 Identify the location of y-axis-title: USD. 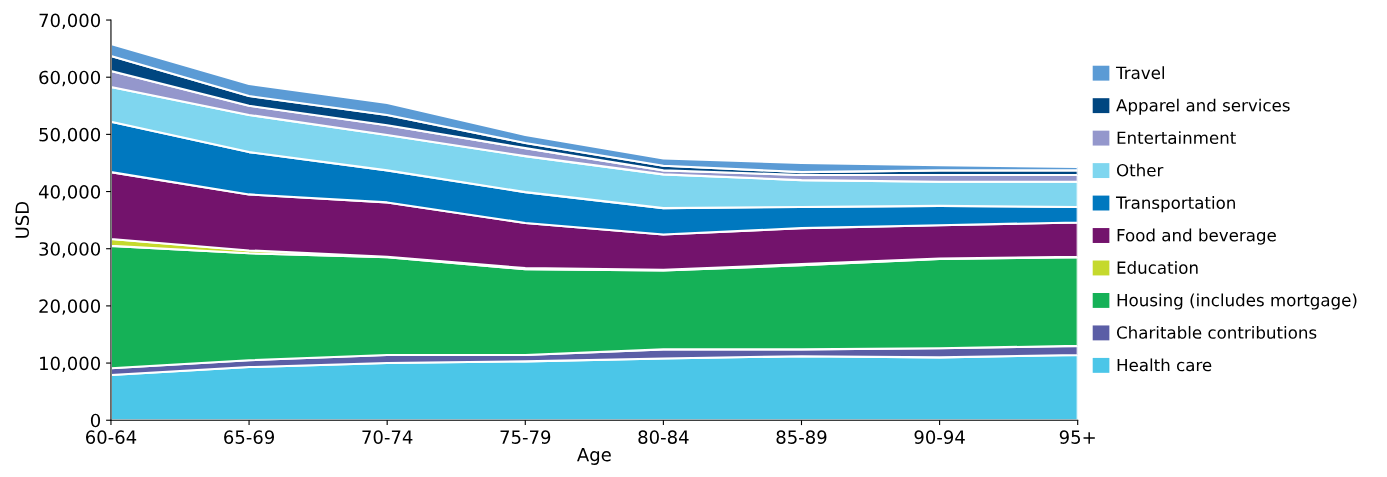
(22, 219).